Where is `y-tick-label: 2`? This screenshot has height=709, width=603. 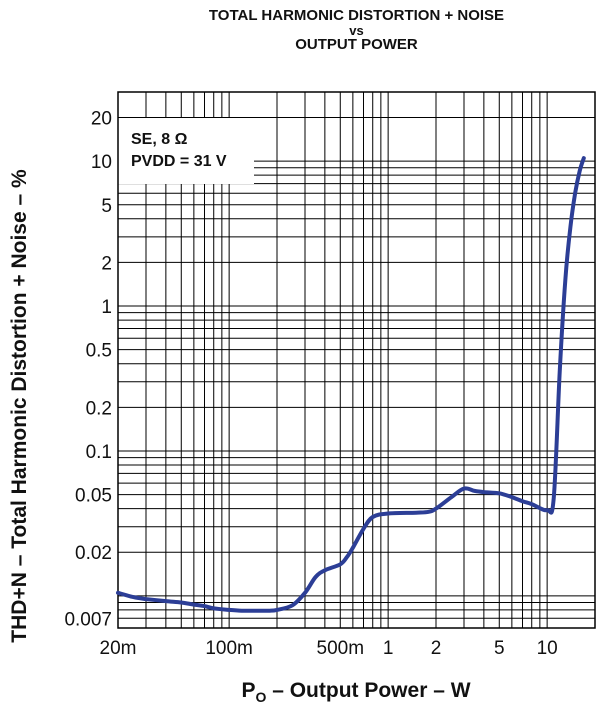 y-tick-label: 2 is located at coordinates (106, 263).